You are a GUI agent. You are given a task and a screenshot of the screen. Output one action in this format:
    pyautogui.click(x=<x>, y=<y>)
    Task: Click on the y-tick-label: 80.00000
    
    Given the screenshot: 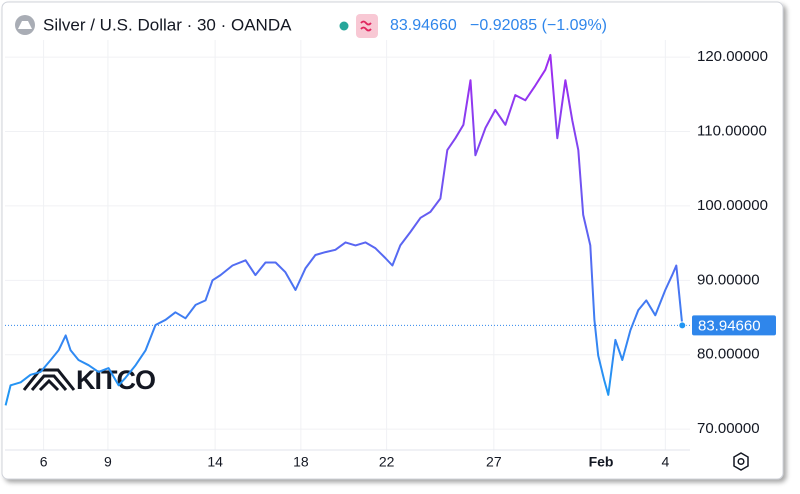 What is the action you would take?
    pyautogui.click(x=728, y=354)
    